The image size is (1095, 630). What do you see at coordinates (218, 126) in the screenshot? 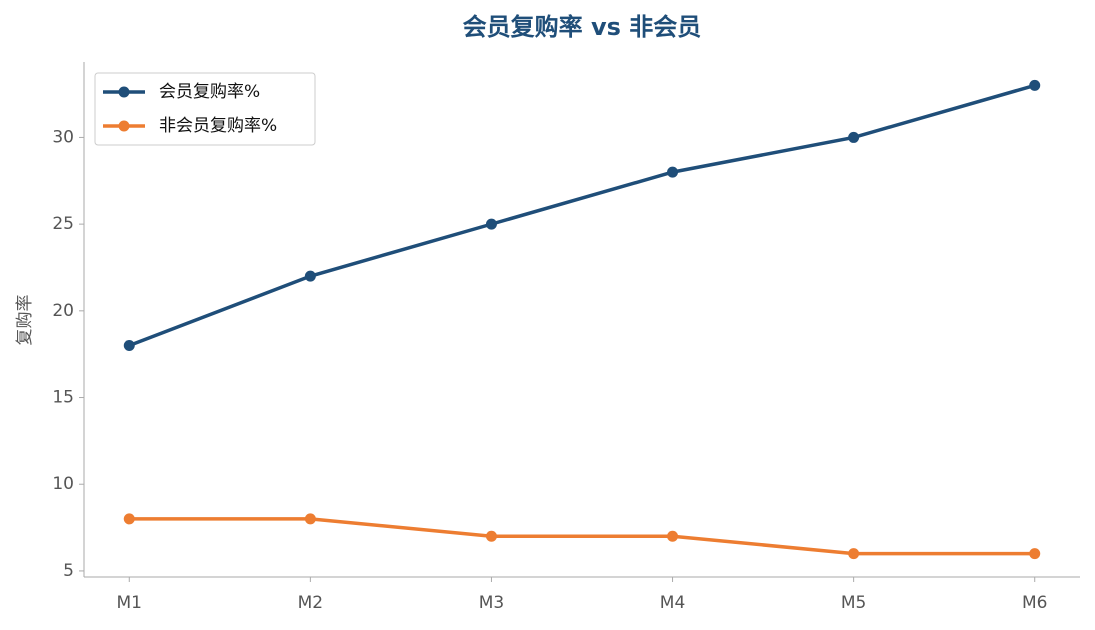
I see `legend-label: 非会员复购率%` at bounding box center [218, 126].